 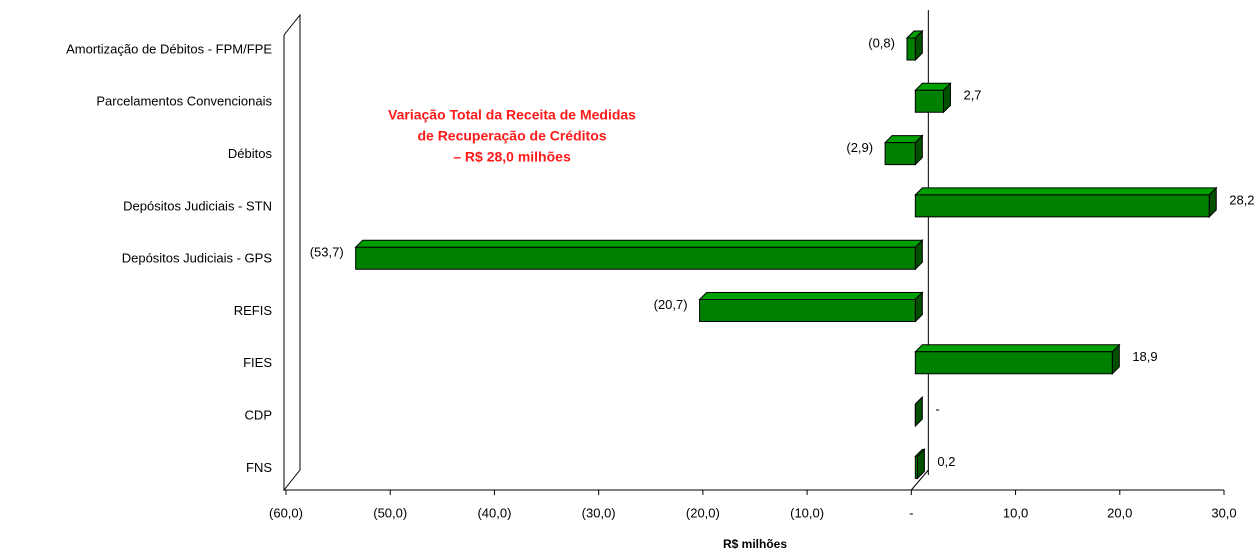 I want to click on value-label: 2,7, so click(x=972, y=95).